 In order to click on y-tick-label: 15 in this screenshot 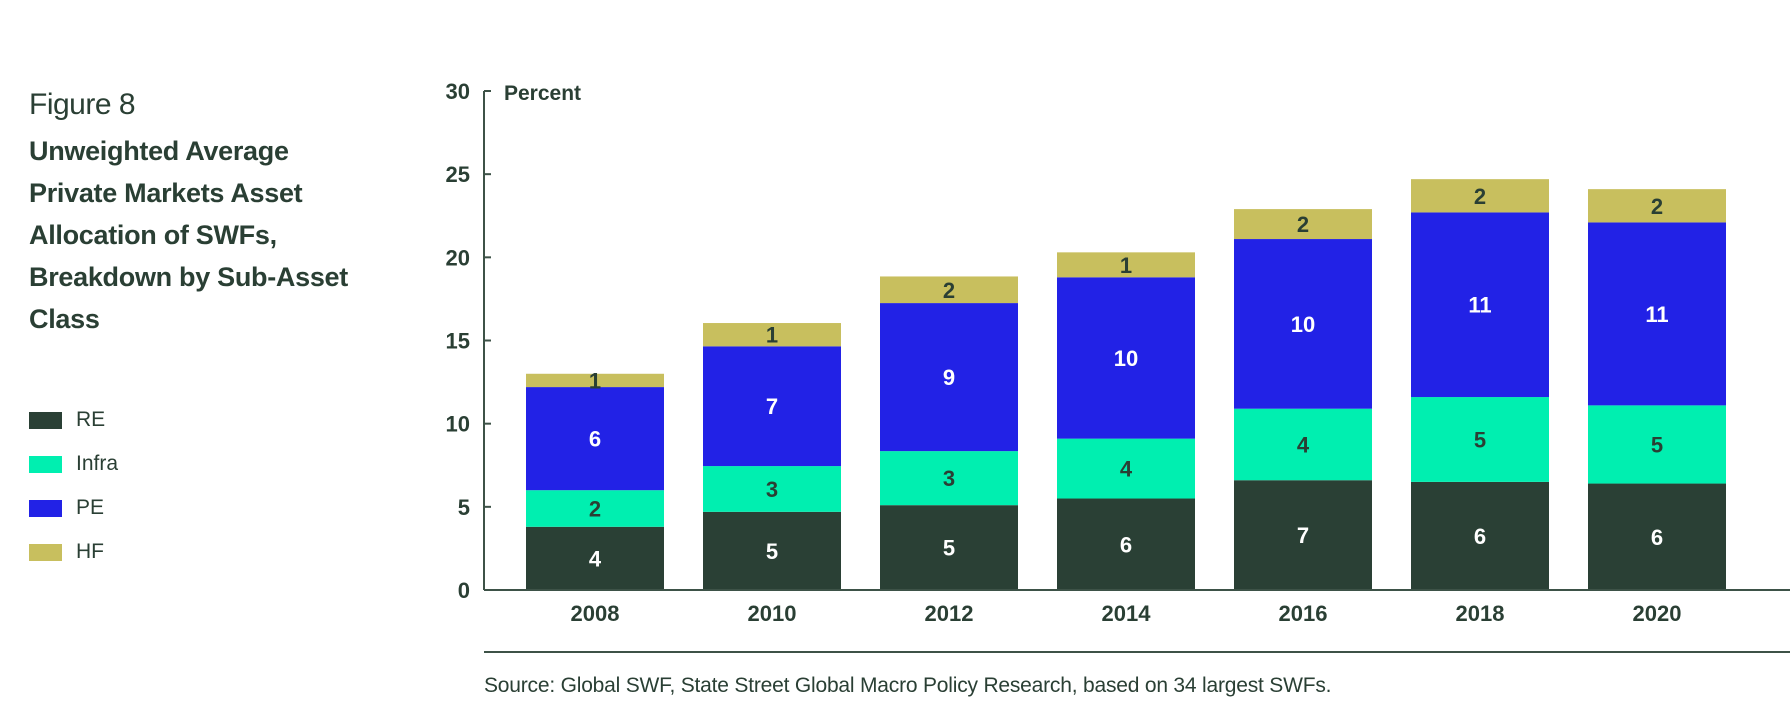, I will do `click(458, 341)`.